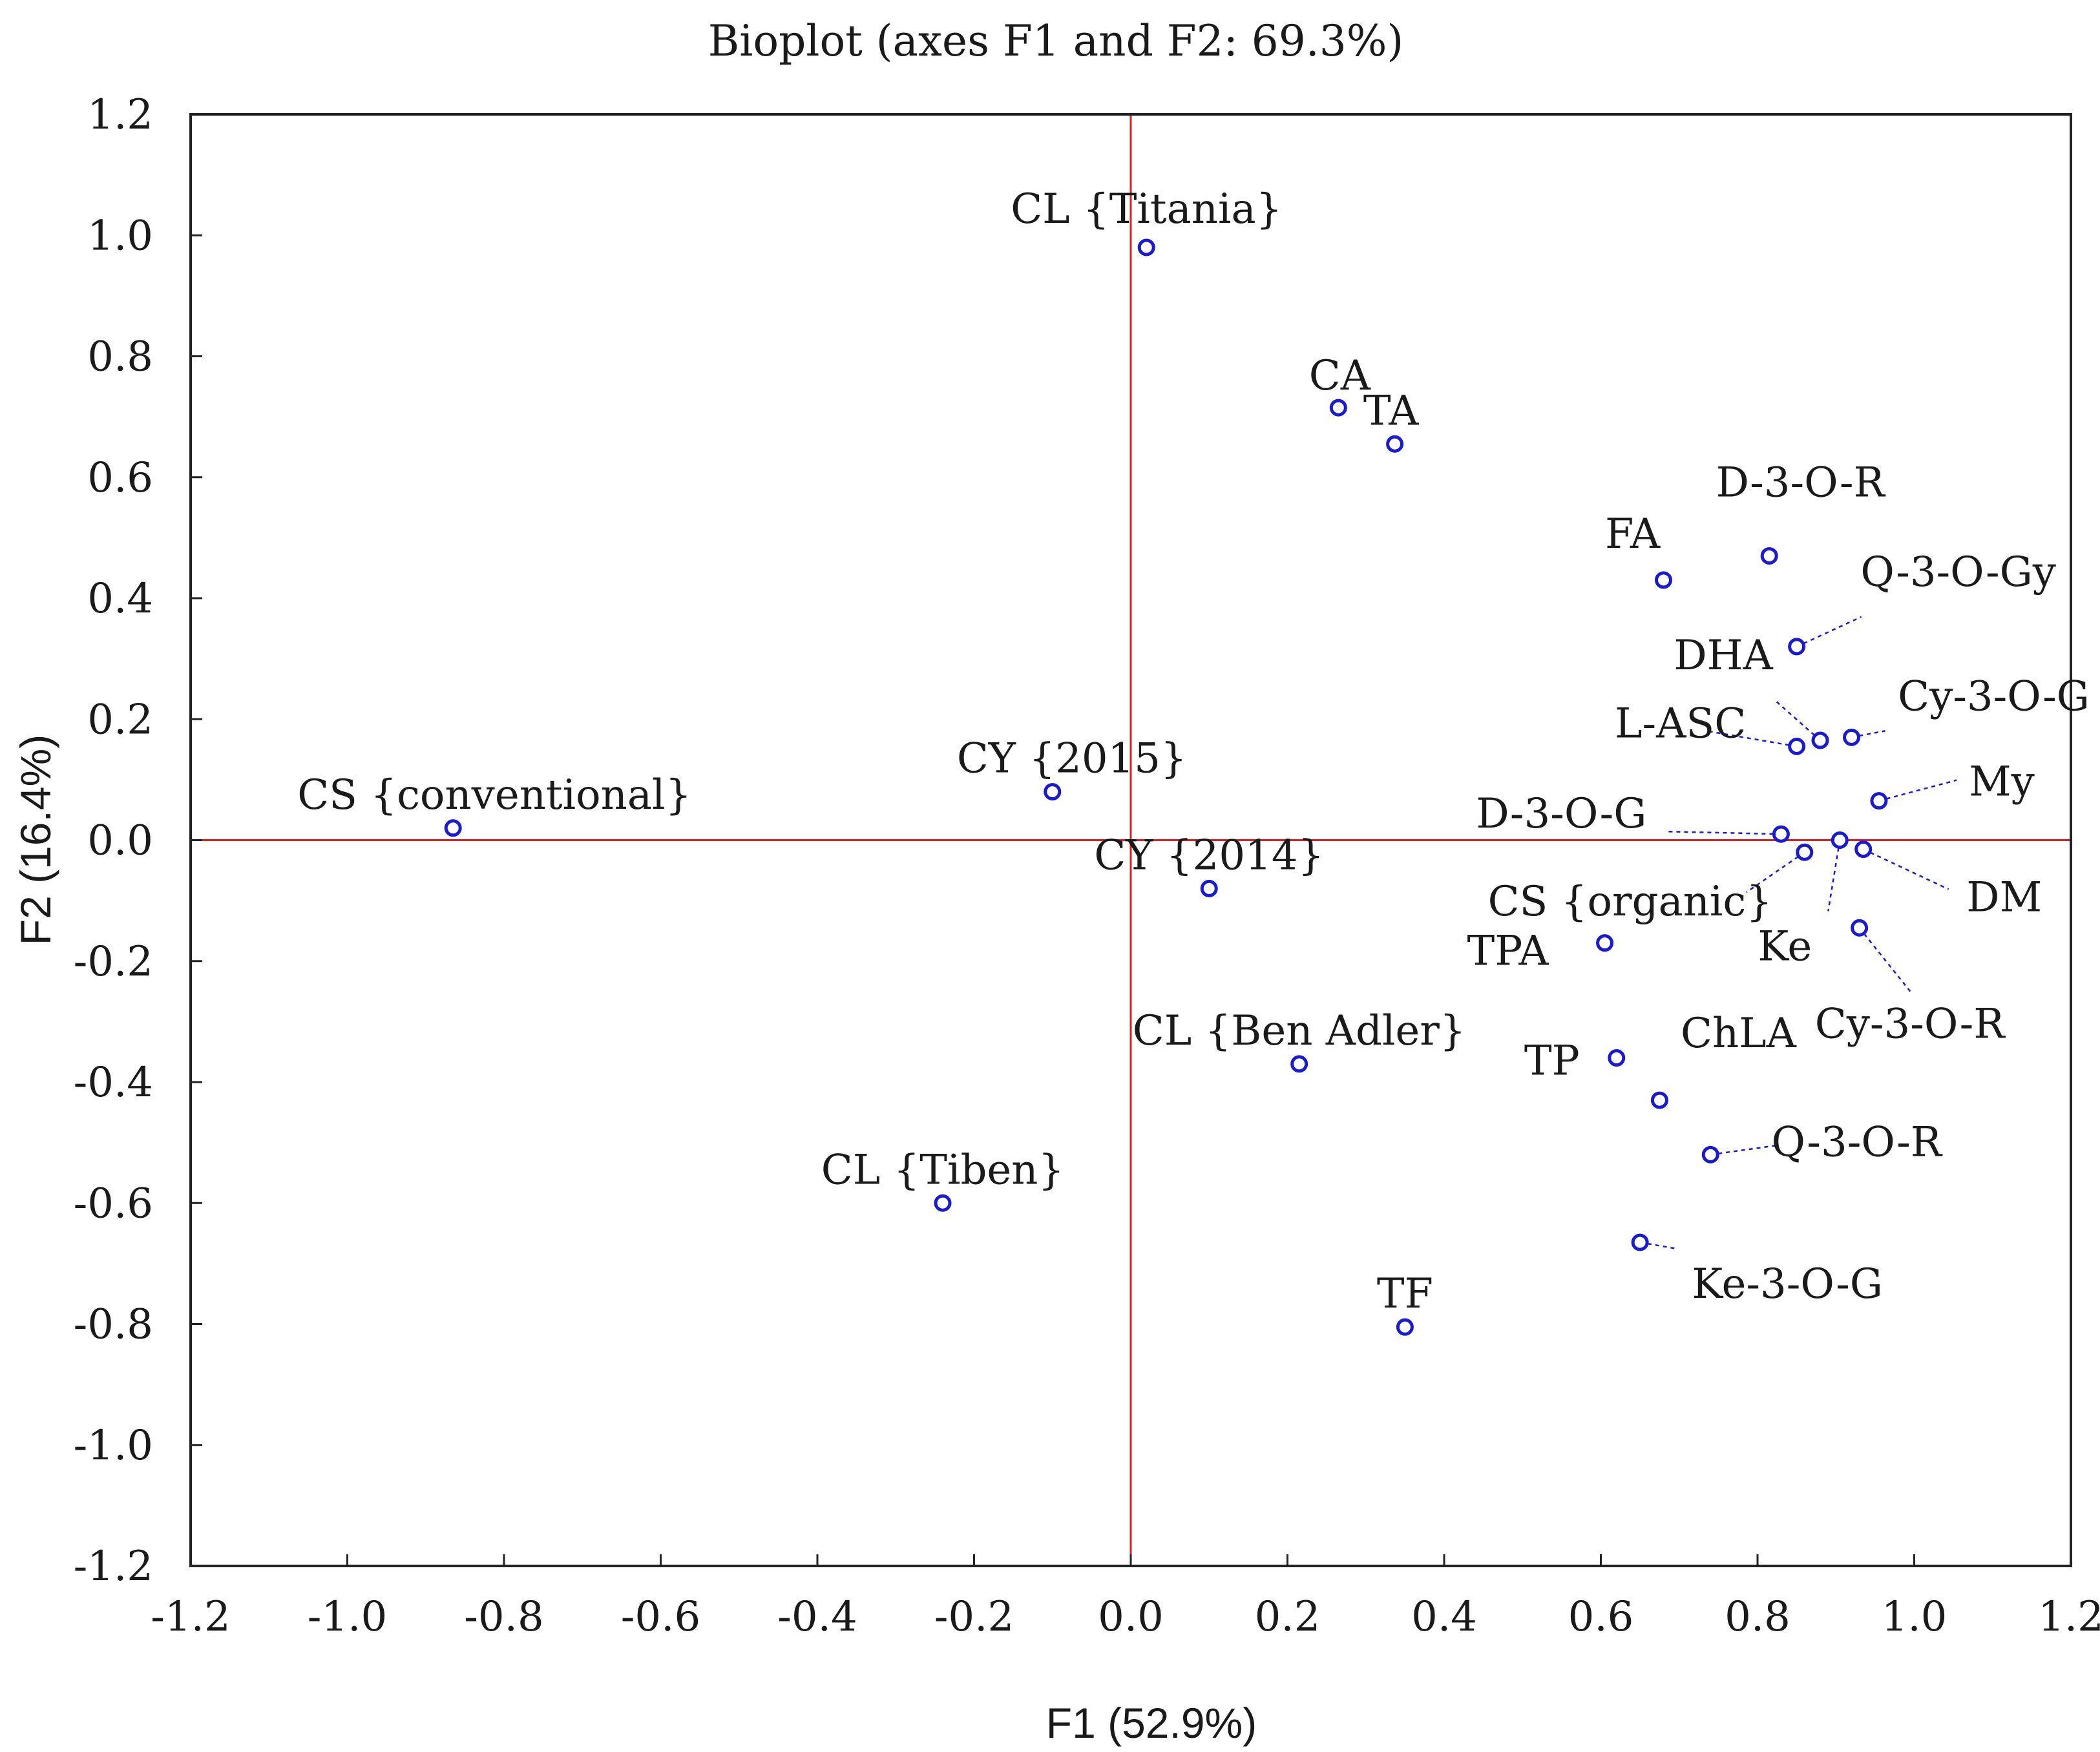 The width and height of the screenshot is (2100, 1752). I want to click on point-label: CL {Ben Adler}, so click(1300, 1031).